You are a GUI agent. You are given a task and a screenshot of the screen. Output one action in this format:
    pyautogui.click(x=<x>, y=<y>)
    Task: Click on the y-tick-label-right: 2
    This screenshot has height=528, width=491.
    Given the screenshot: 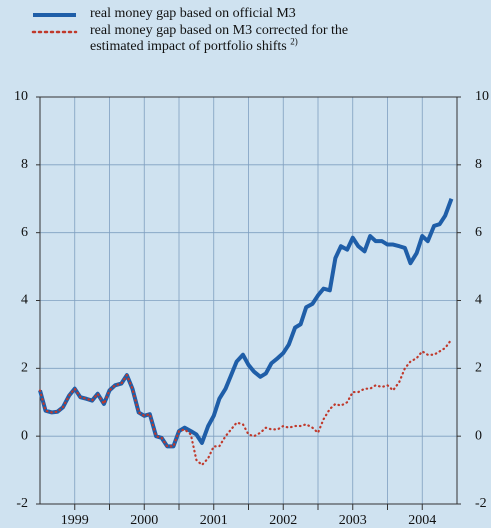 What is the action you would take?
    pyautogui.click(x=478, y=368)
    